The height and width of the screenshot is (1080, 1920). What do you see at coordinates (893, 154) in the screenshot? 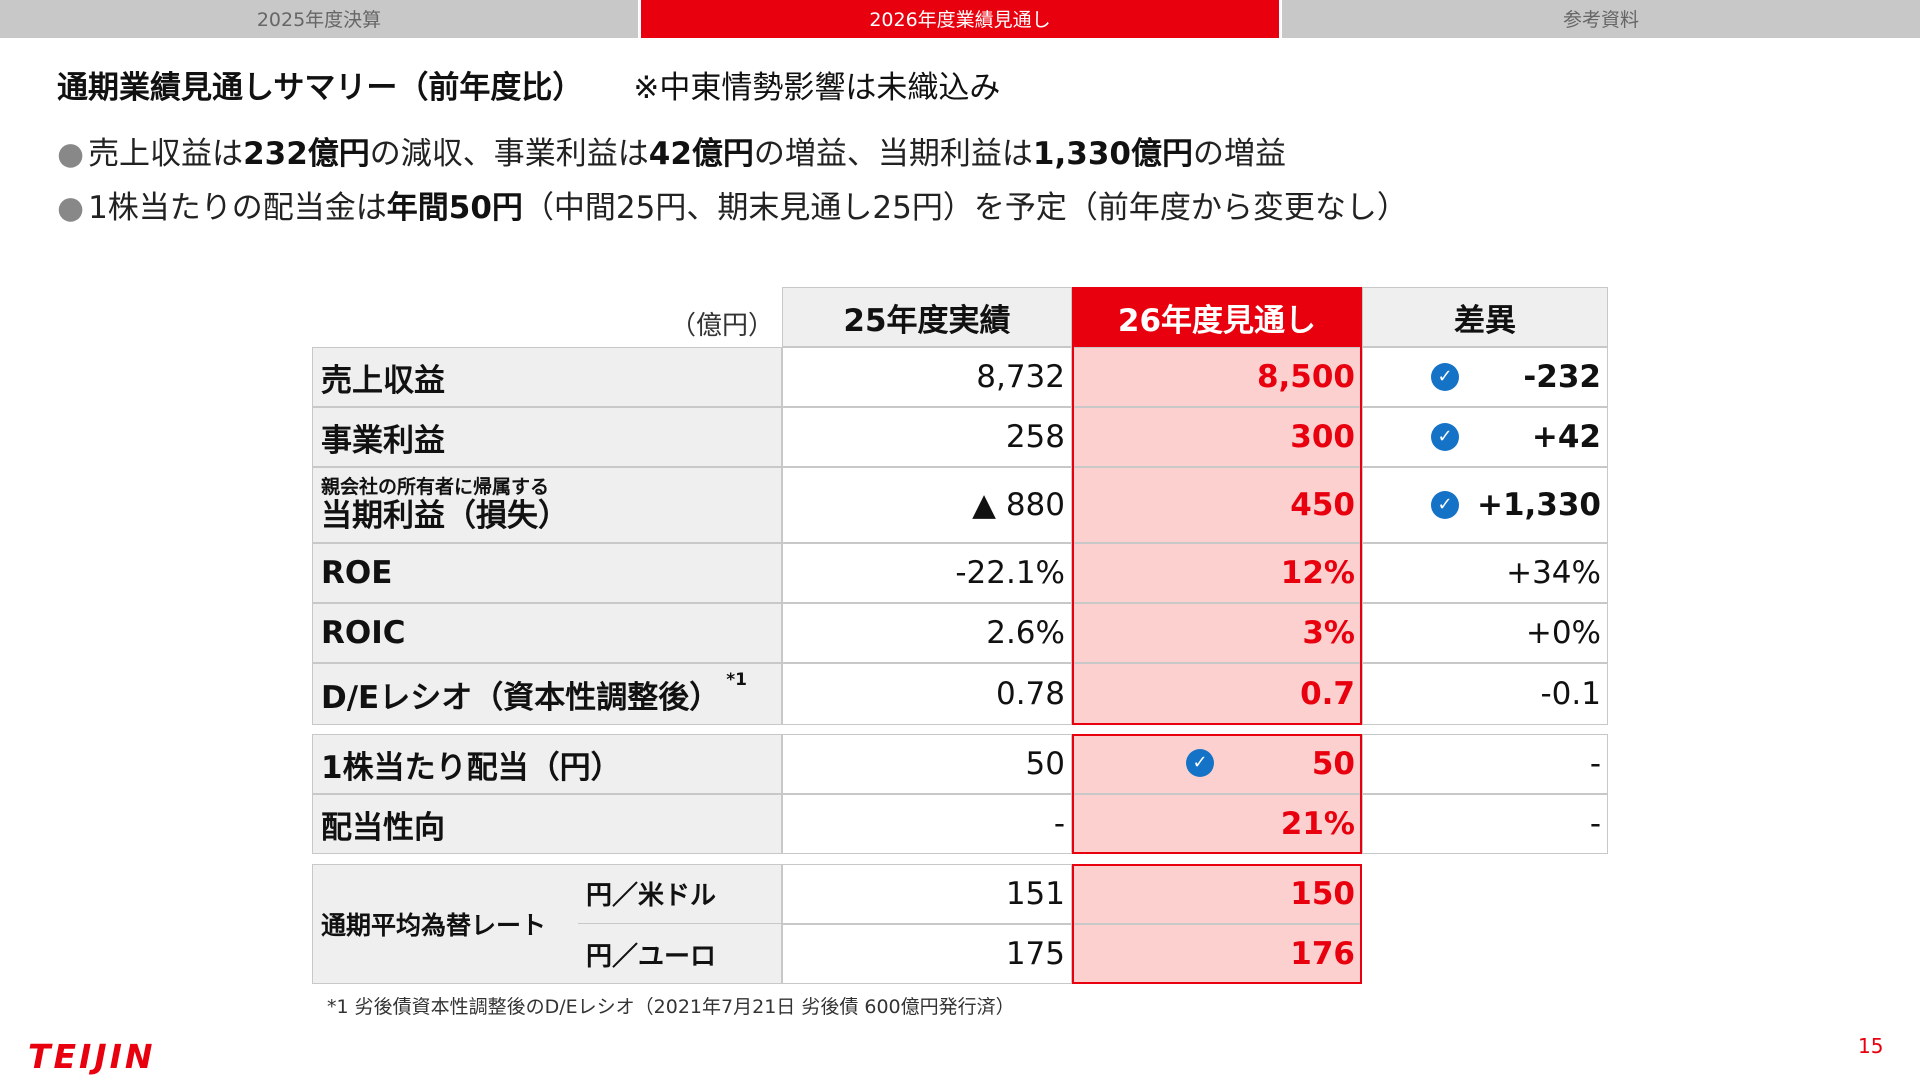
I see `bullet-text: の増益、当期利益は` at bounding box center [893, 154].